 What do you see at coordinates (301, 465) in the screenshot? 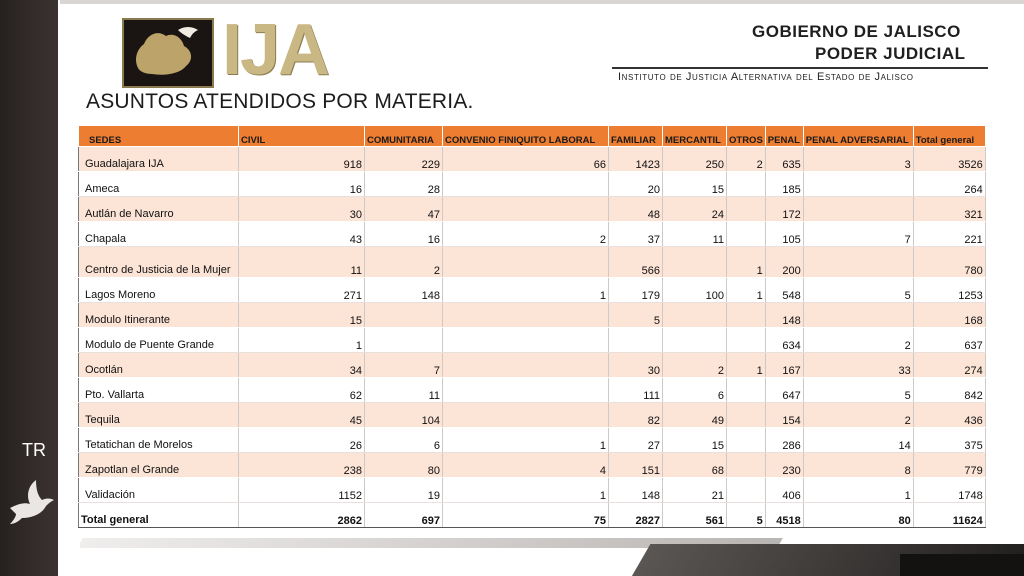
I see `value-cell: 238` at bounding box center [301, 465].